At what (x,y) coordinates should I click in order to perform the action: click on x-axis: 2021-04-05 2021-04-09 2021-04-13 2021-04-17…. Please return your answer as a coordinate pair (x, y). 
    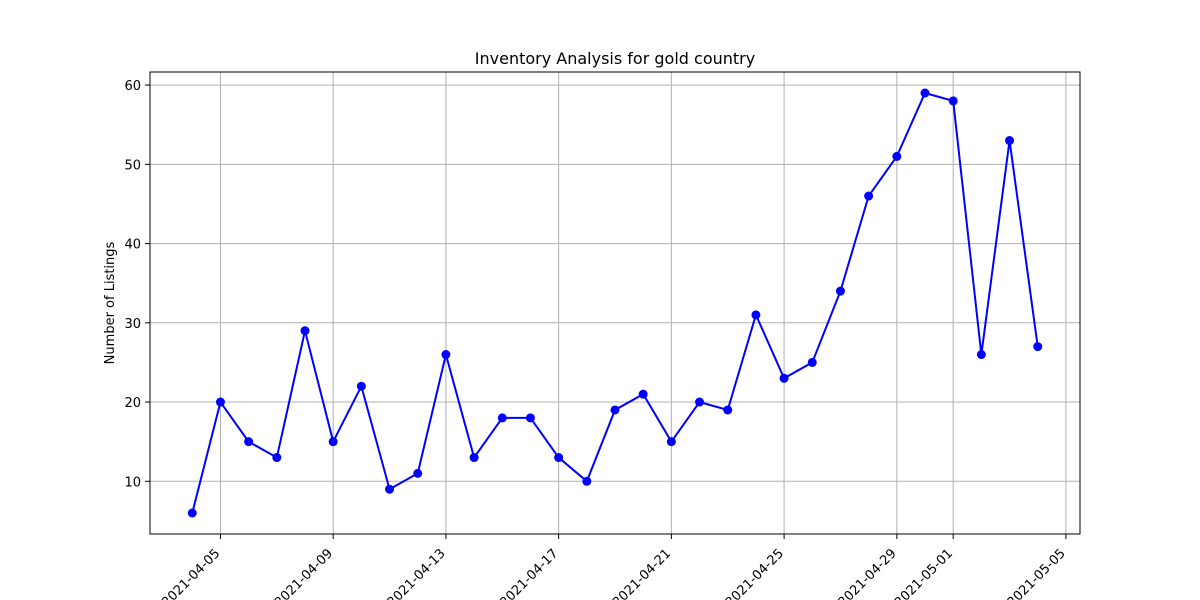
    Looking at the image, I should click on (614, 567).